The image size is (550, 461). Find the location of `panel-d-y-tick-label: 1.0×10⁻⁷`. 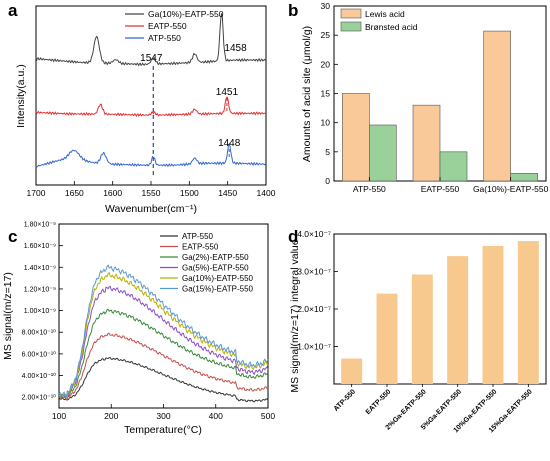

panel-d-y-tick-label: 1.0×10⁻⁷ is located at coordinates (314, 347).